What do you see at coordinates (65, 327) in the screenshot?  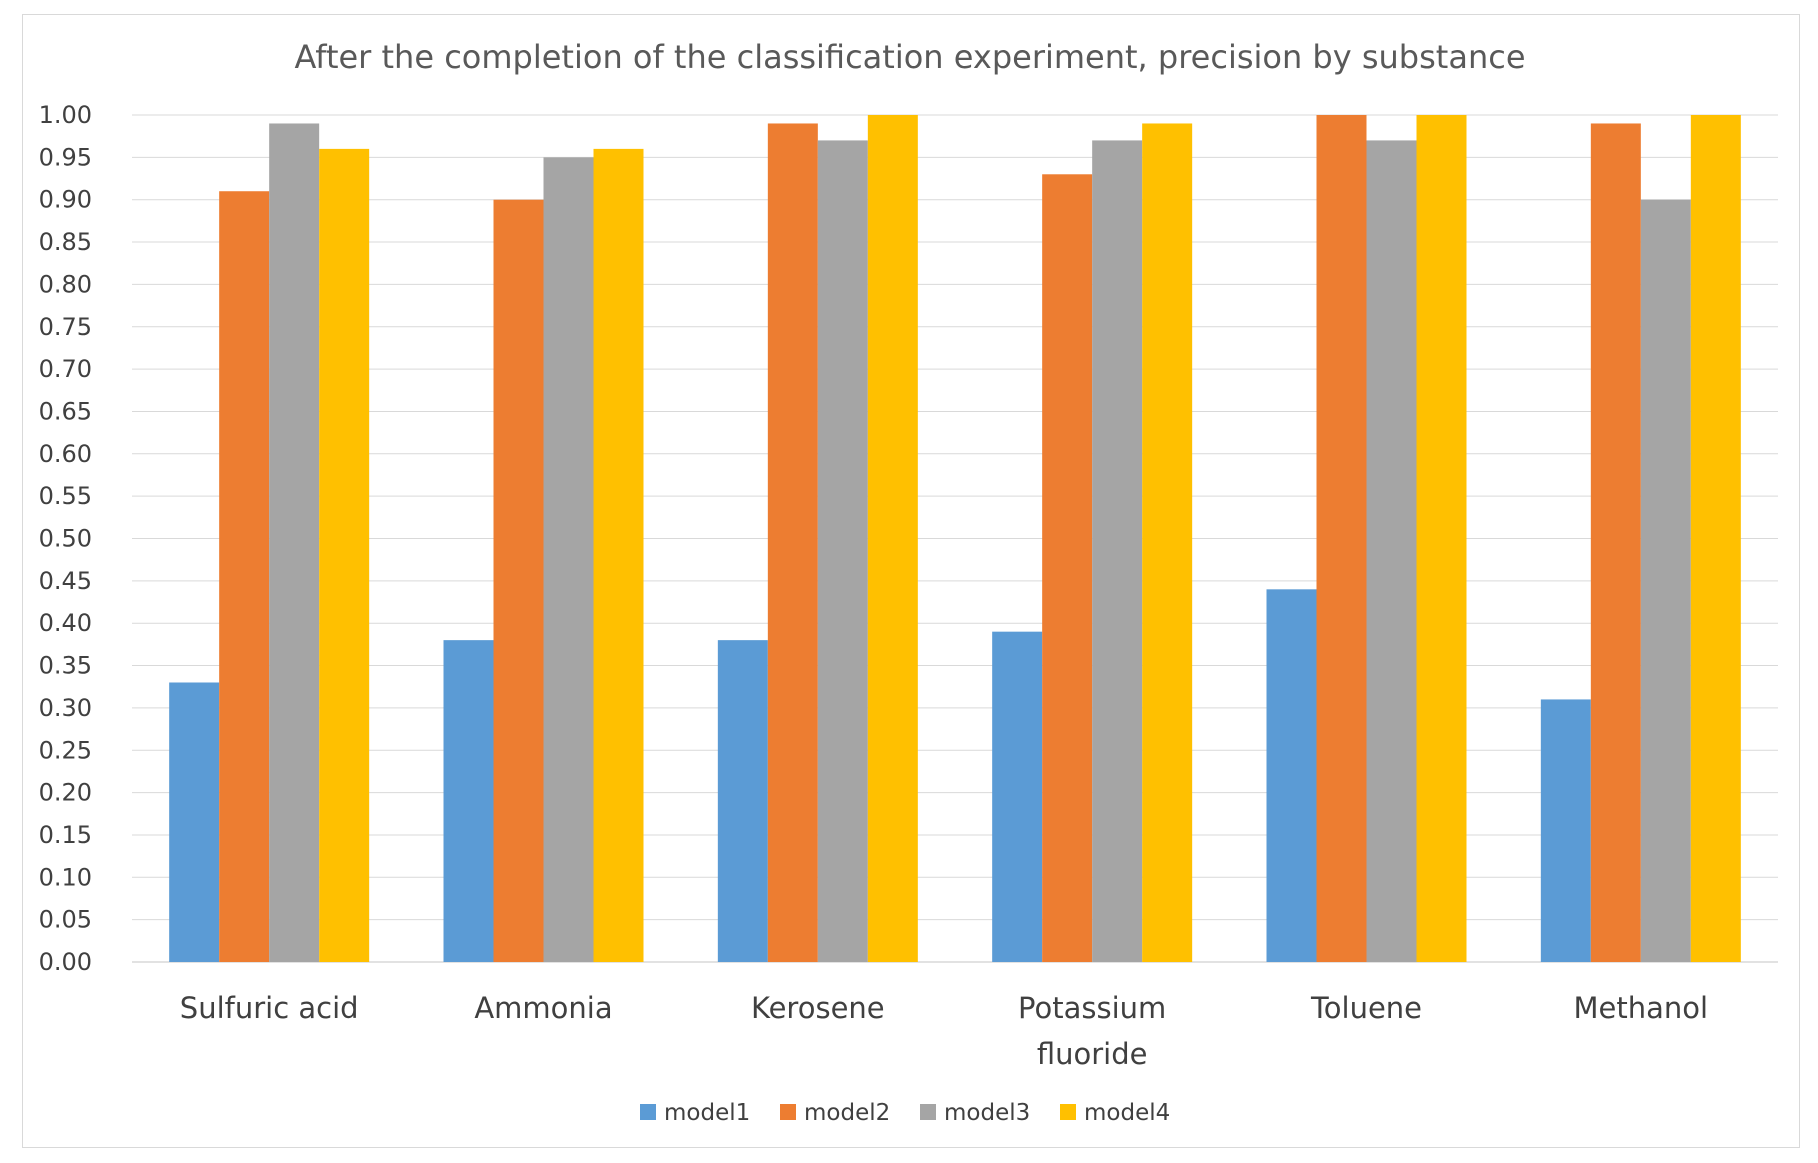 I see `y-tick-label: 0.75` at bounding box center [65, 327].